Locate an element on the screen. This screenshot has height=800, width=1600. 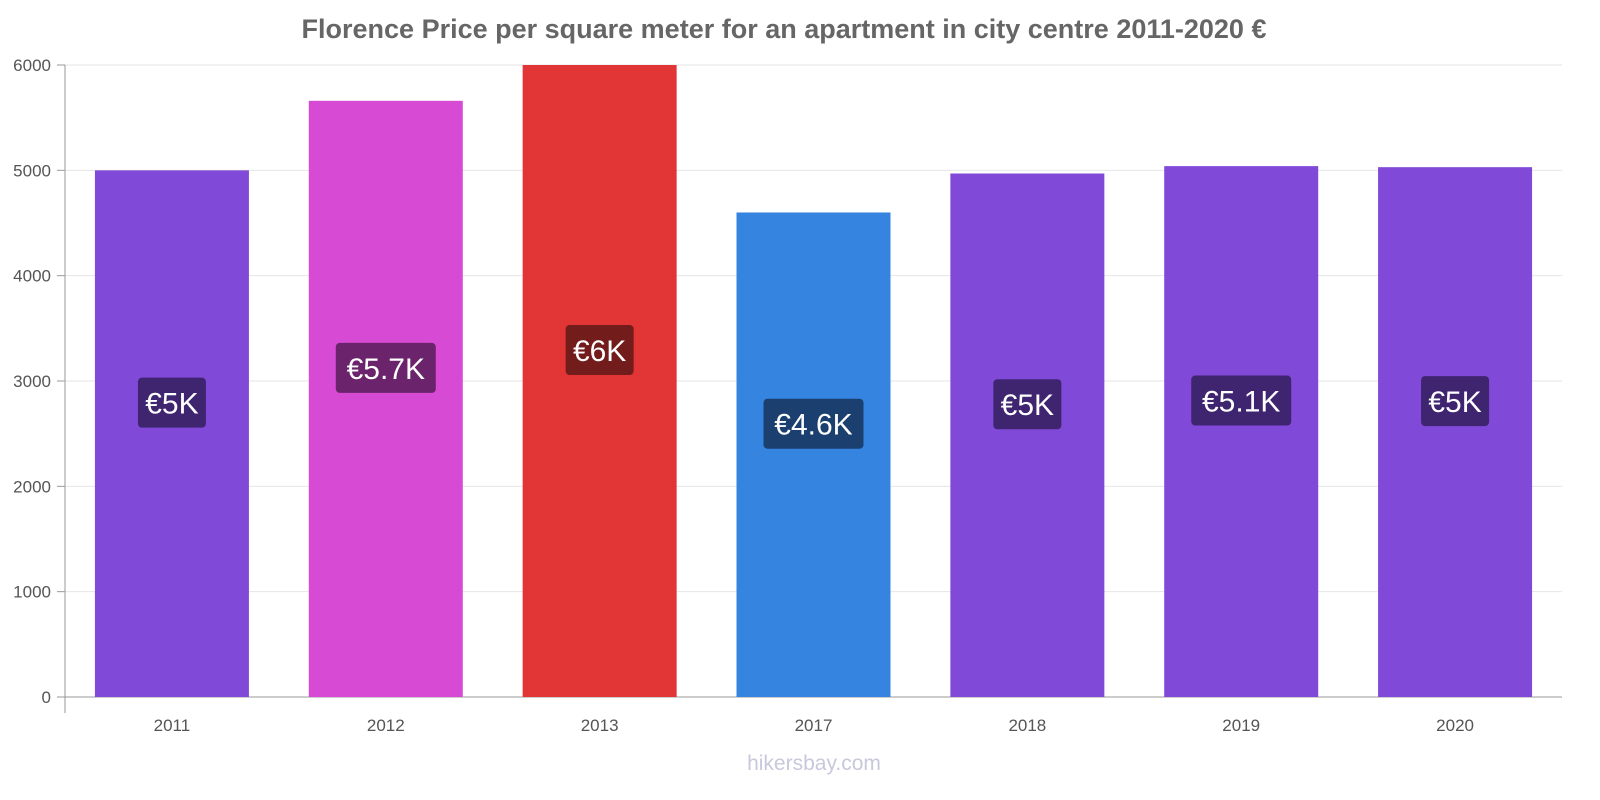
data-label: €5.7K is located at coordinates (386, 369).